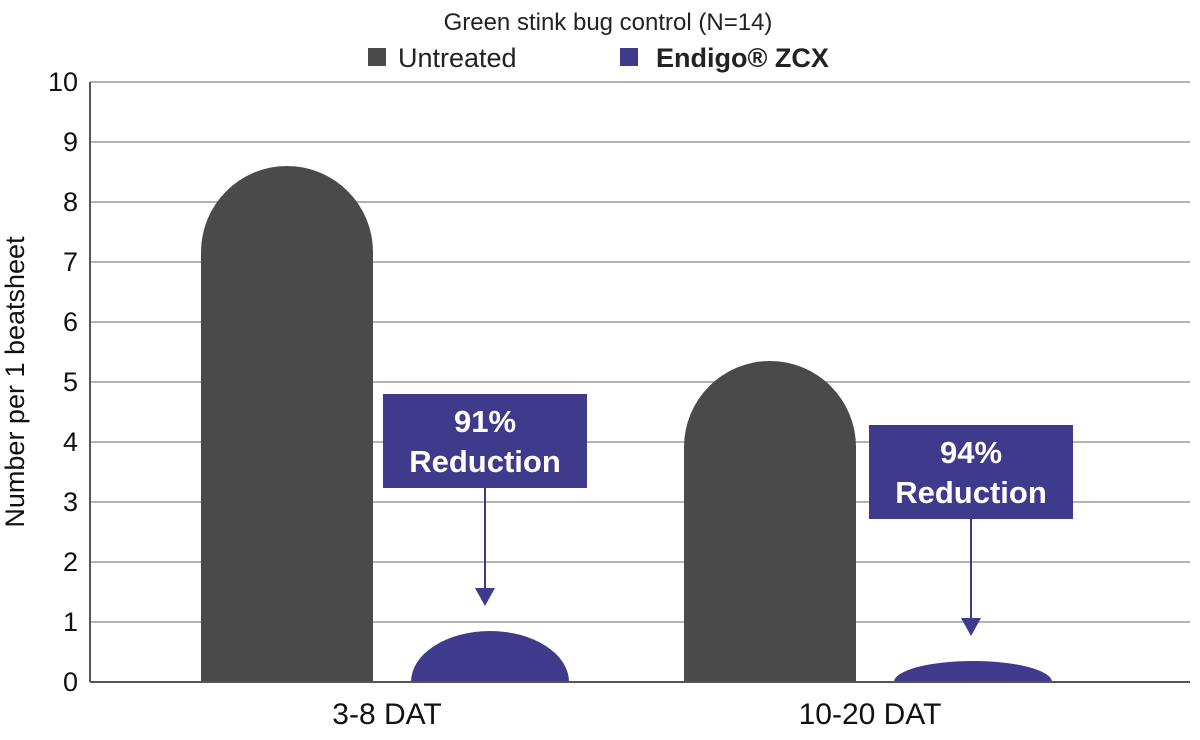 The width and height of the screenshot is (1200, 740). What do you see at coordinates (70, 562) in the screenshot?
I see `y-tick-label: 2` at bounding box center [70, 562].